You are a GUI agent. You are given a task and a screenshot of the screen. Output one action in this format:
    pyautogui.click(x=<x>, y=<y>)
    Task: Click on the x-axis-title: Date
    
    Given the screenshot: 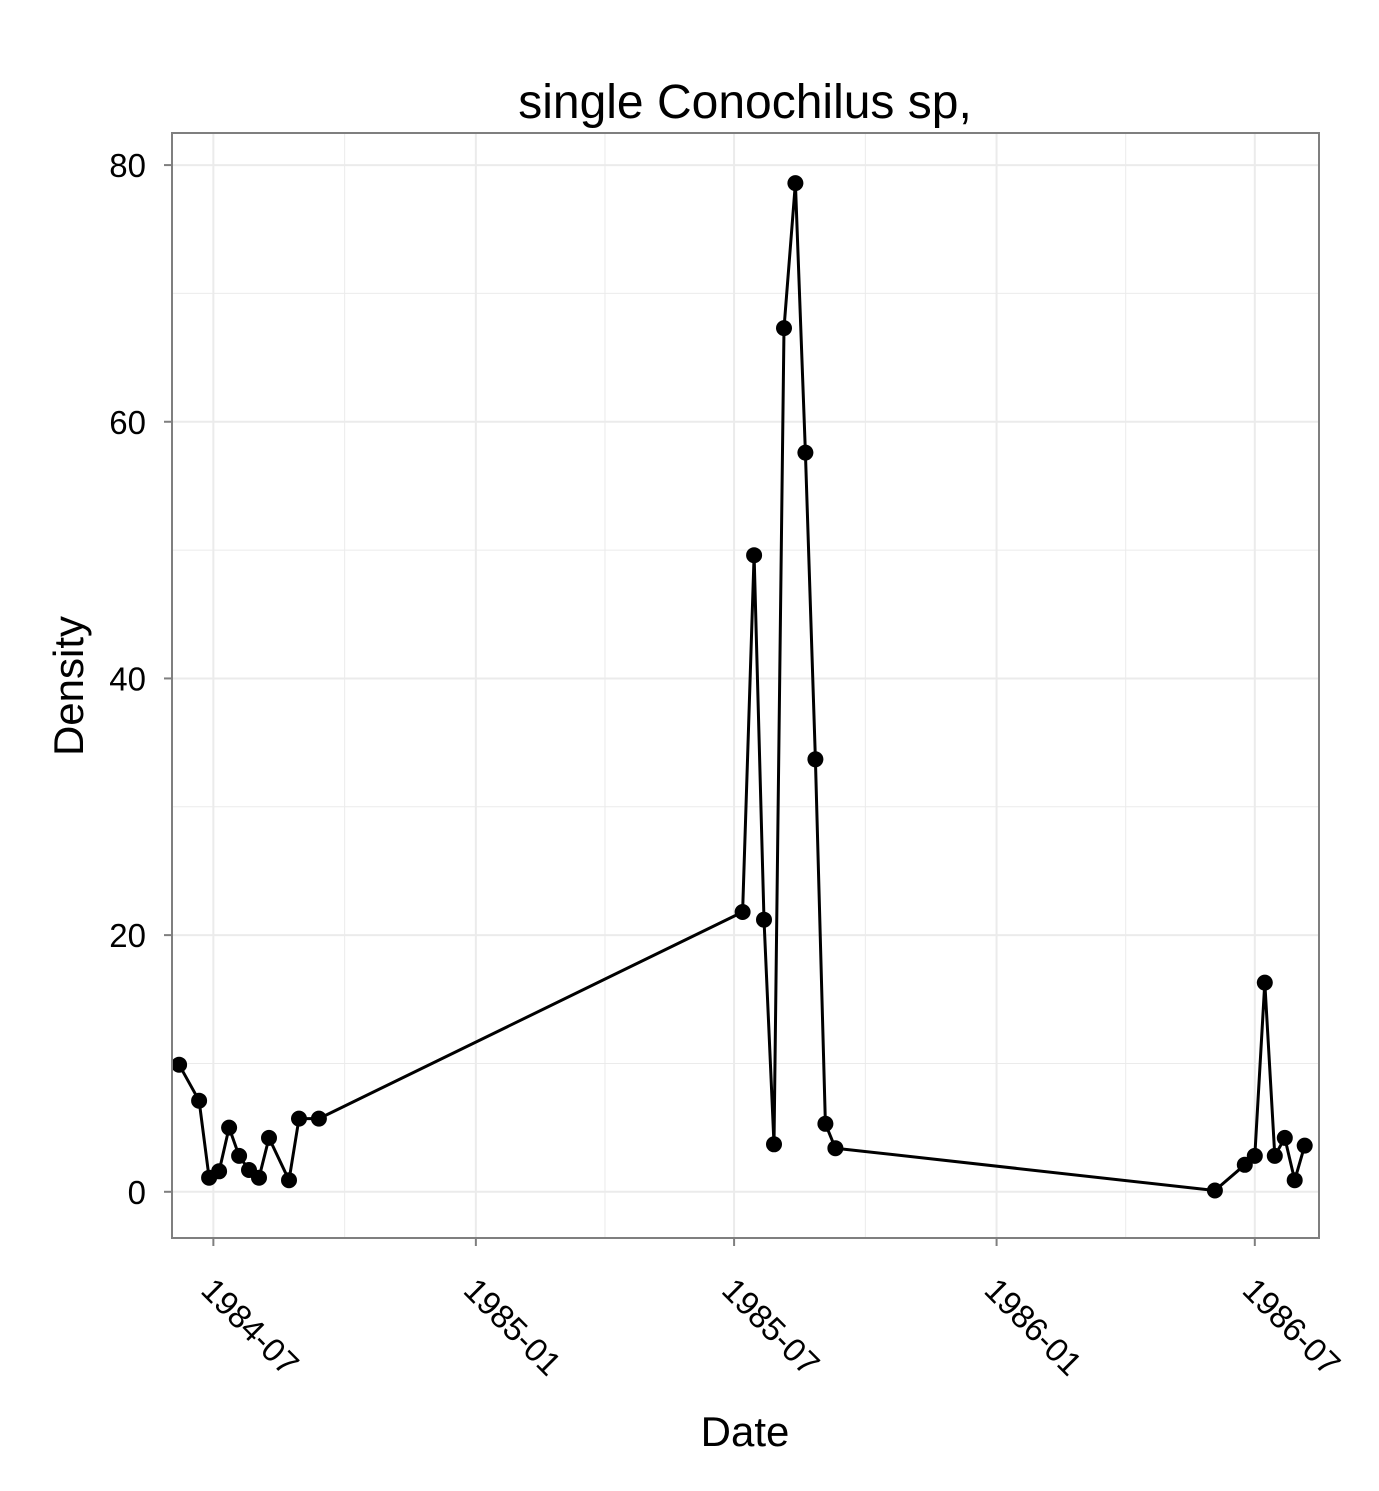 What is the action you would take?
    pyautogui.click(x=745, y=1431)
    